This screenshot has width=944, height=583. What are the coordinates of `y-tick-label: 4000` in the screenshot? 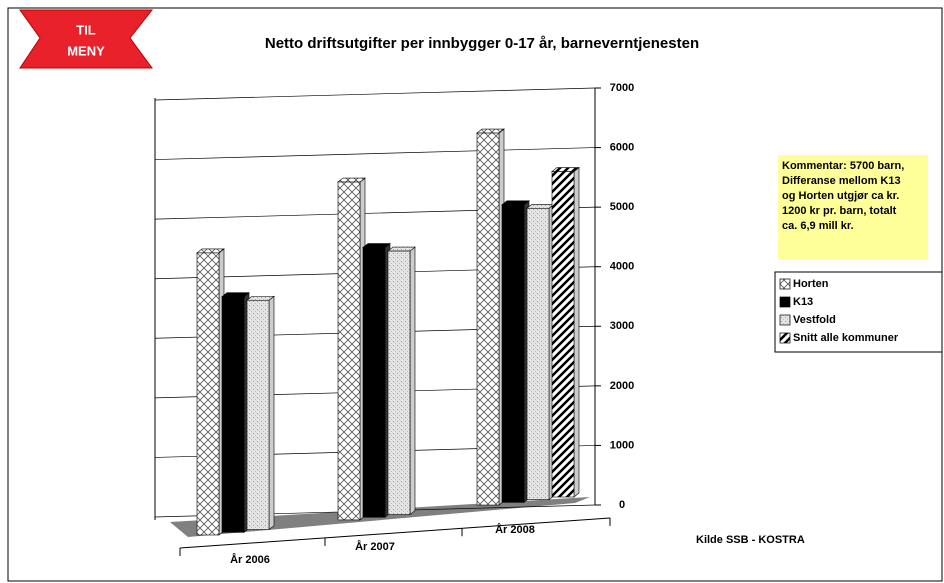 It's located at (622, 267).